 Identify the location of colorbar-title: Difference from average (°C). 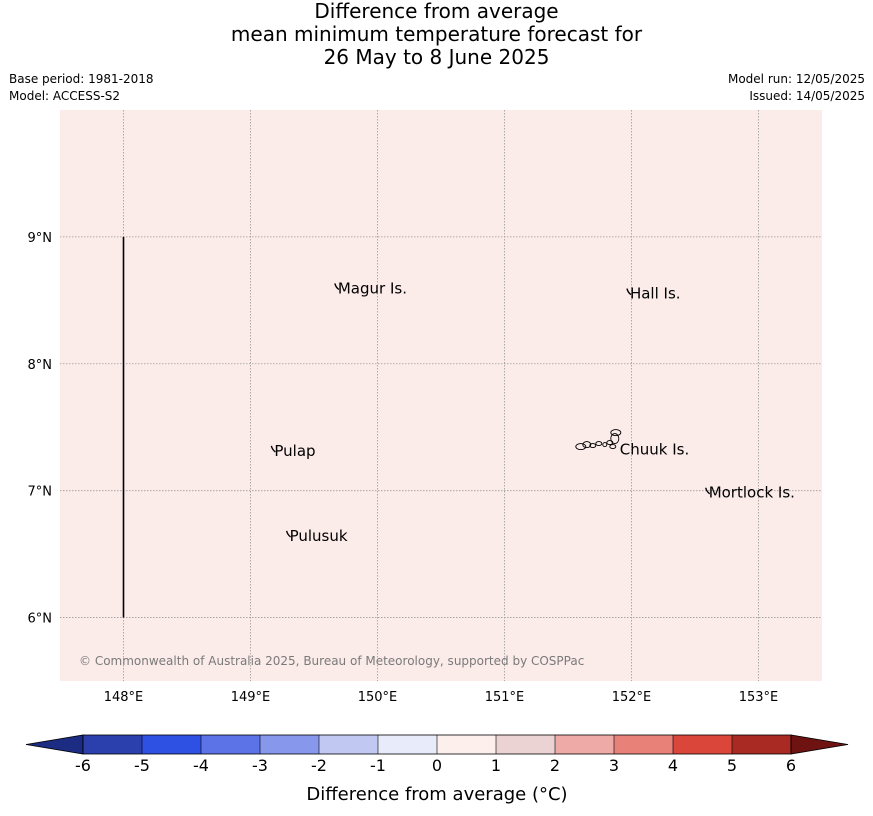
(436, 794).